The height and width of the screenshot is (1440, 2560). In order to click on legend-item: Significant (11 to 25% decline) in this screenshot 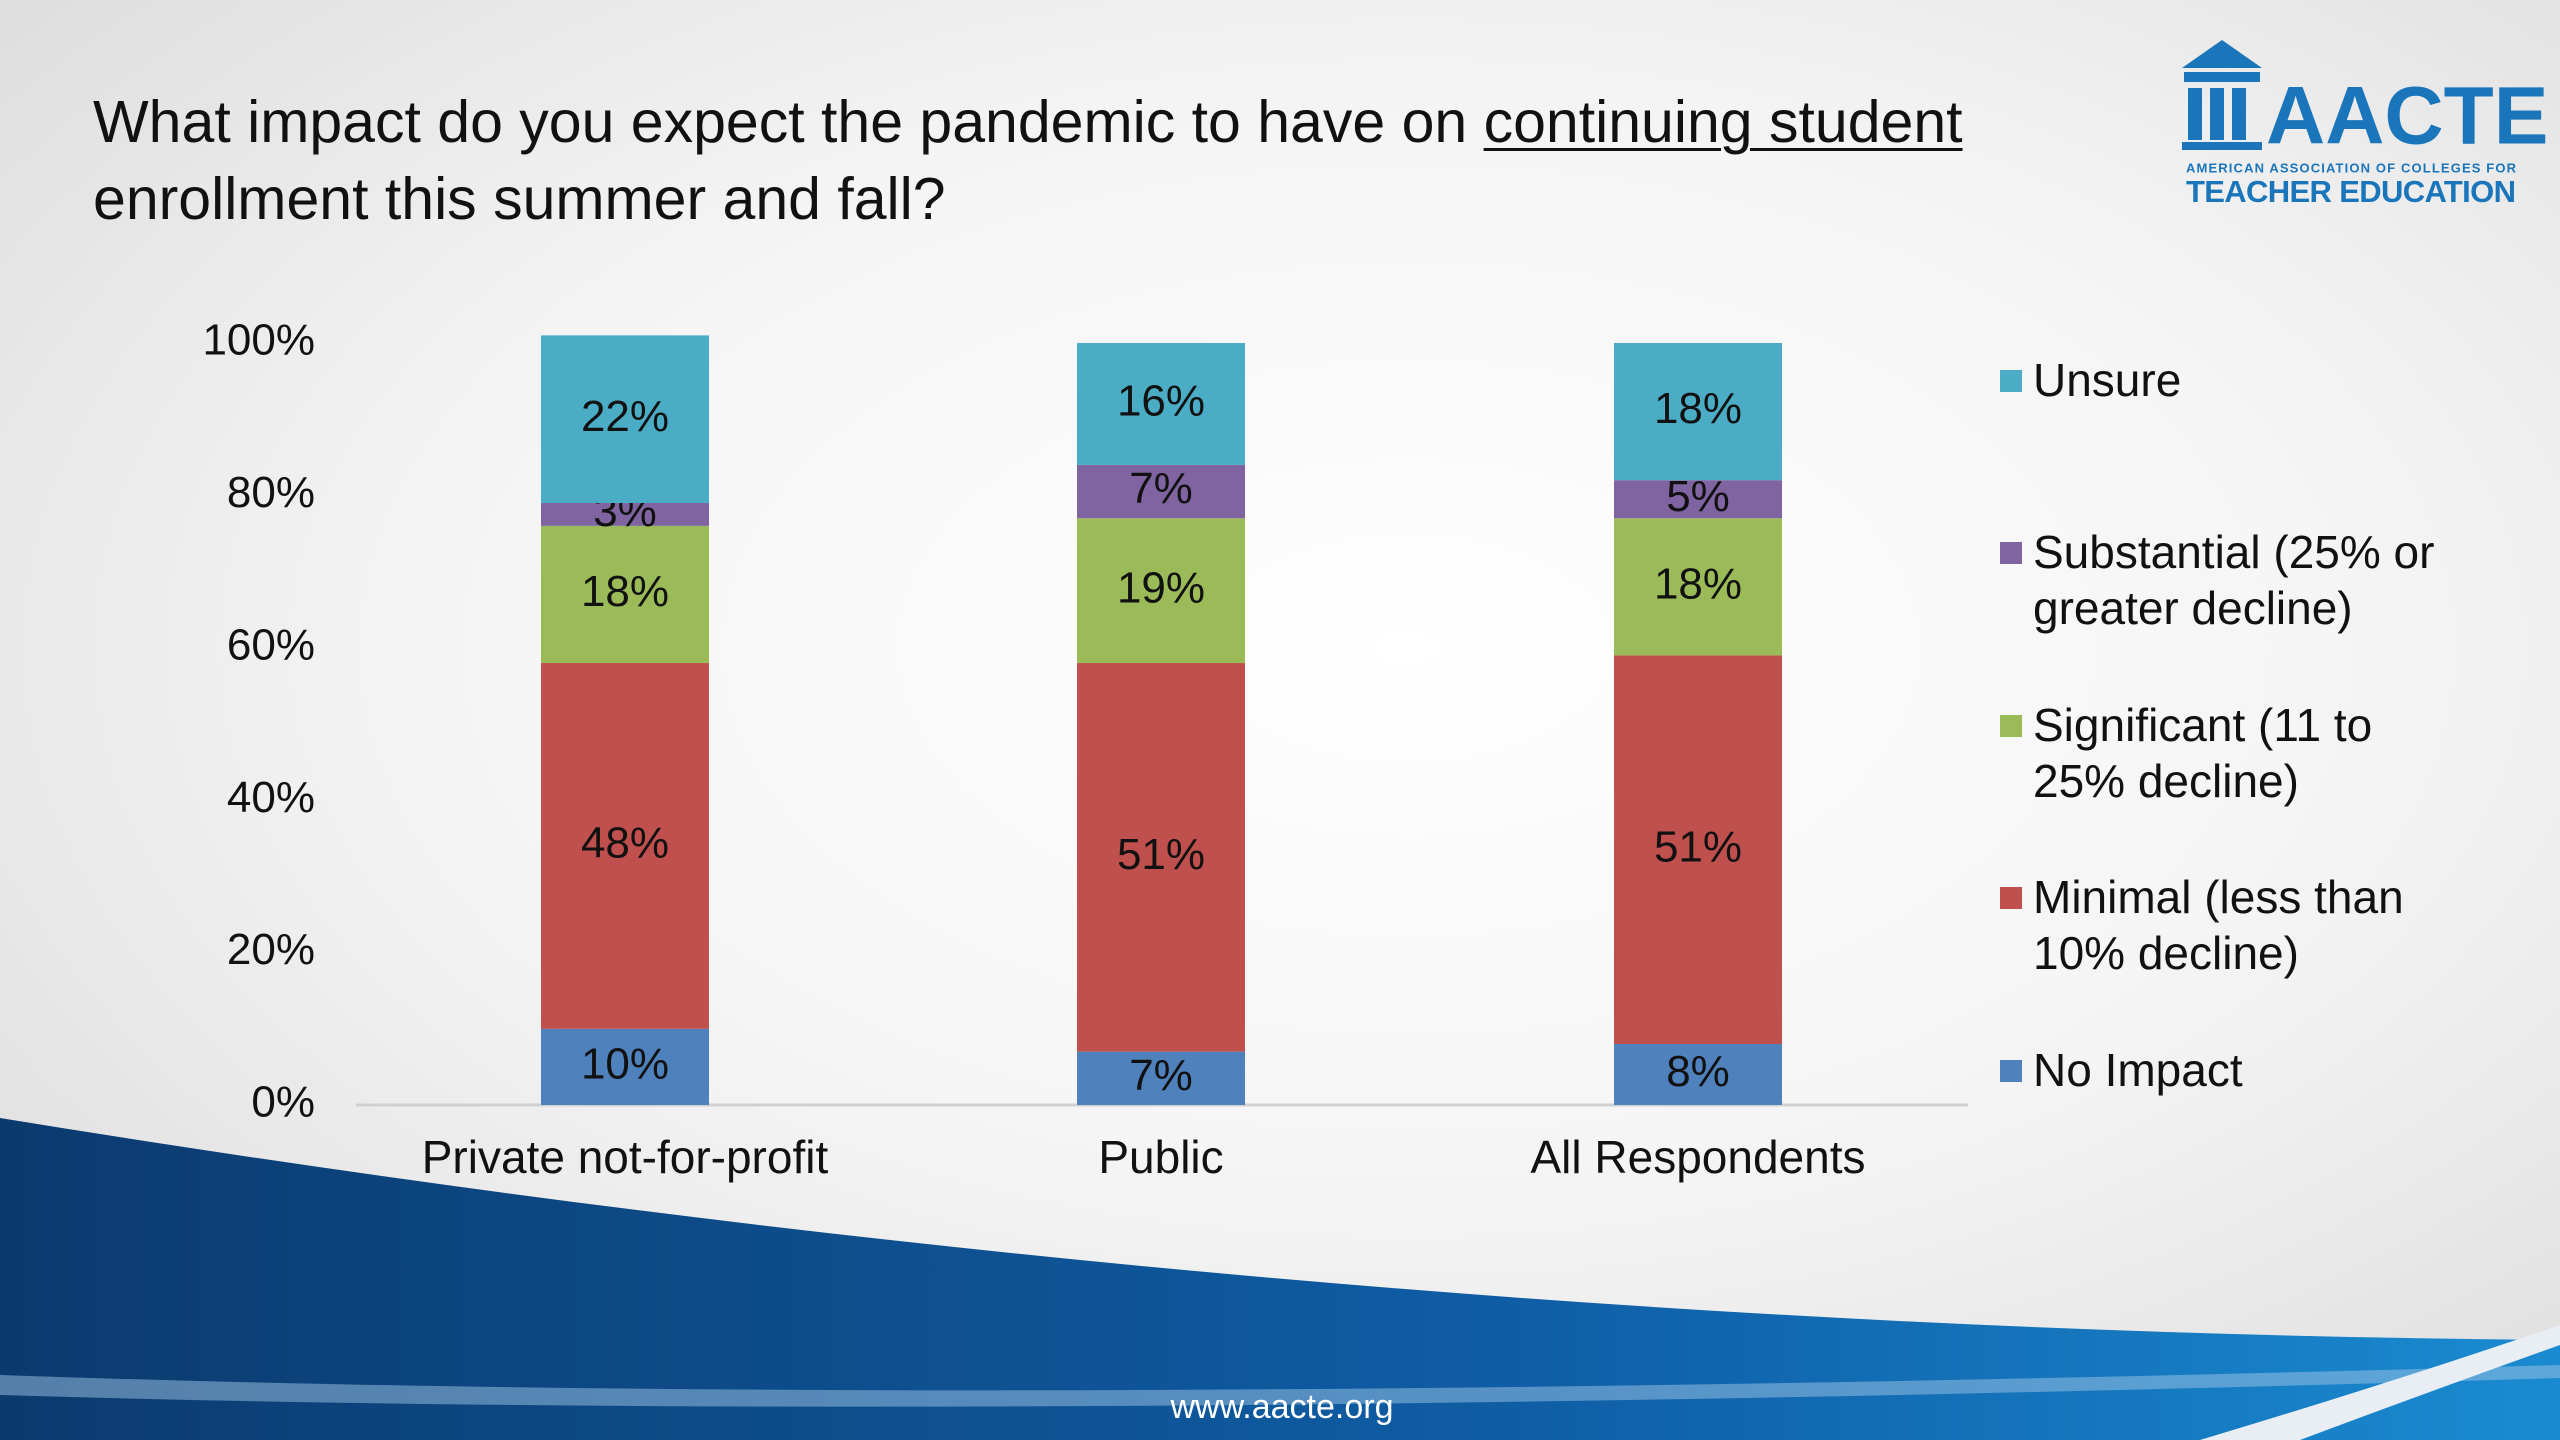, I will do `click(2260, 753)`.